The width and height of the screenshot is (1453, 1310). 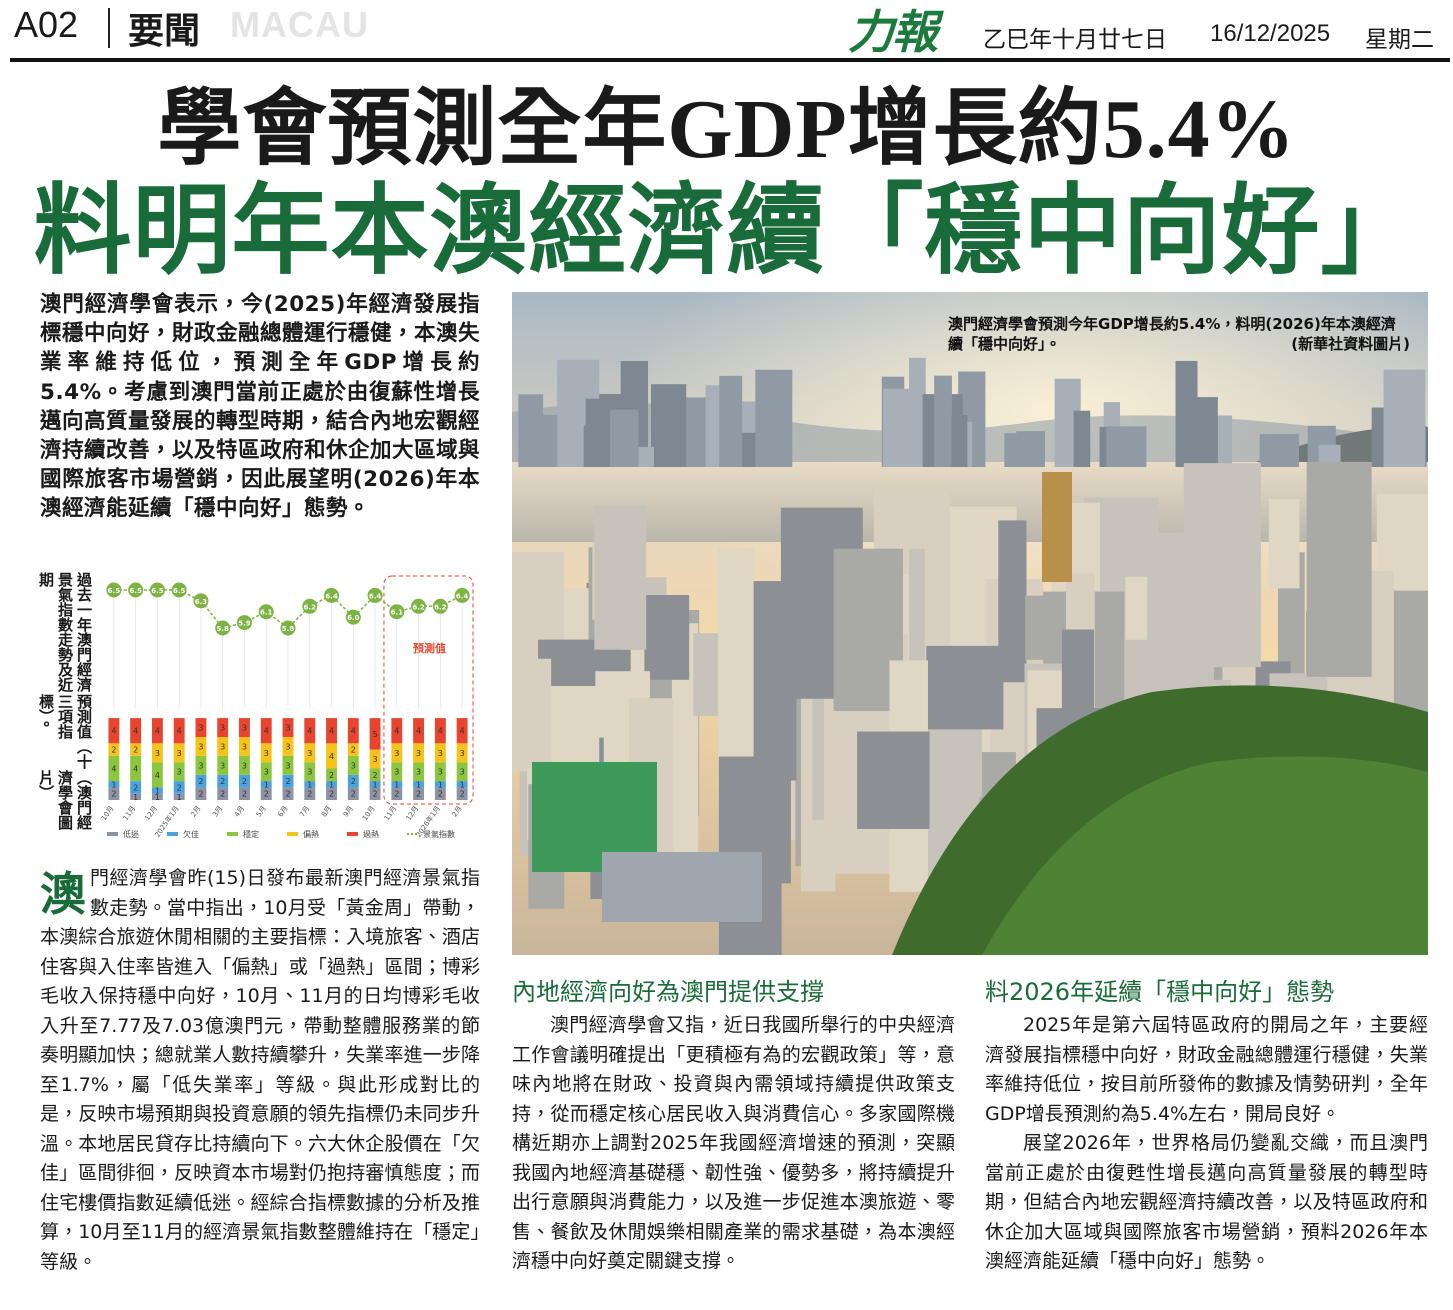 I want to click on value-label: 6.0, so click(x=353, y=618).